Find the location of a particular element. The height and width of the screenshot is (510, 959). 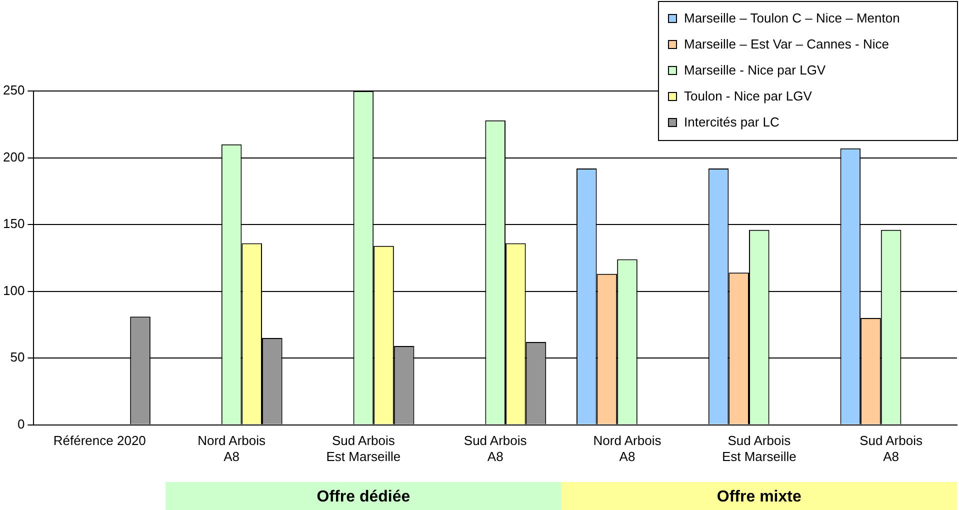

y-tick-label: 50 is located at coordinates (17, 357).